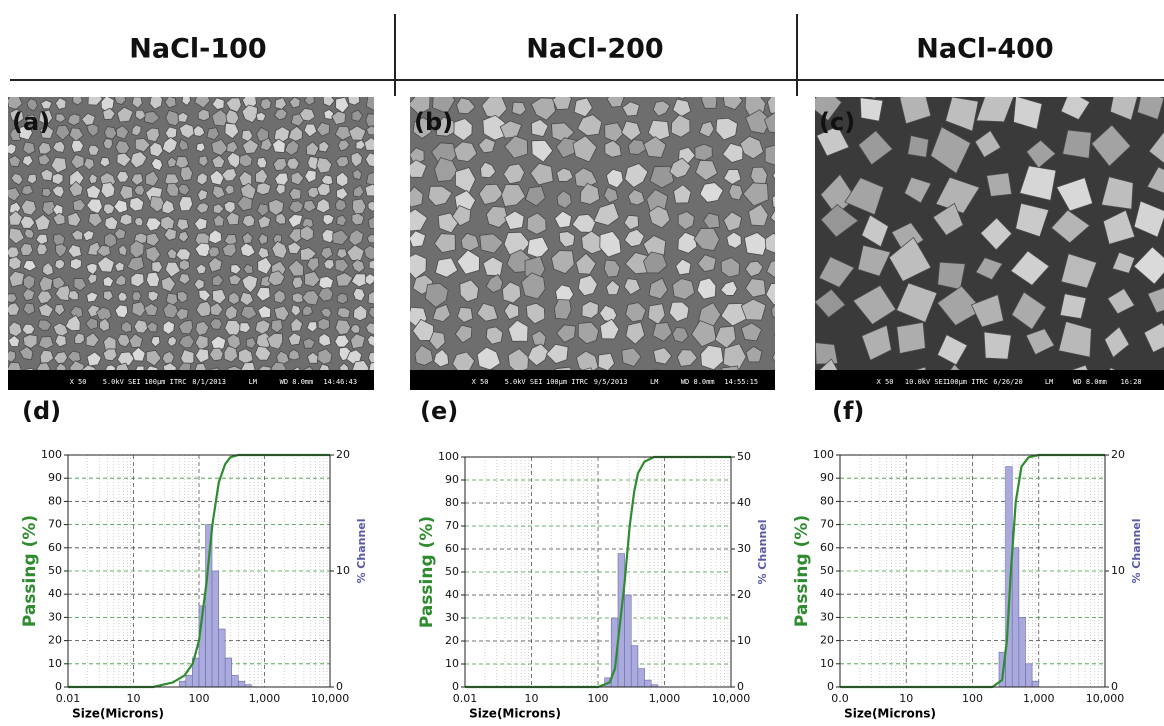 This screenshot has width=1164, height=726. I want to click on y2-tick-label: 20, so click(1118, 454).